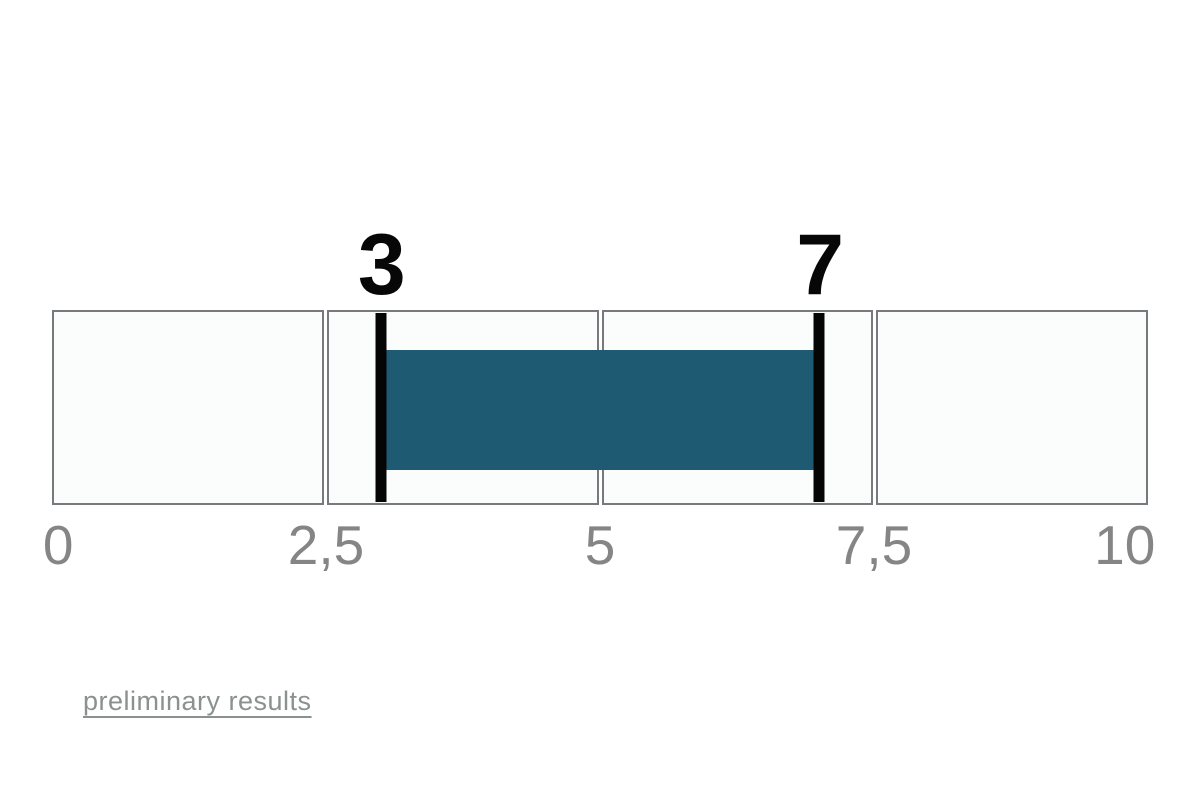 This screenshot has width=1200, height=800. I want to click on axis-tick-label: 2,5, so click(326, 545).